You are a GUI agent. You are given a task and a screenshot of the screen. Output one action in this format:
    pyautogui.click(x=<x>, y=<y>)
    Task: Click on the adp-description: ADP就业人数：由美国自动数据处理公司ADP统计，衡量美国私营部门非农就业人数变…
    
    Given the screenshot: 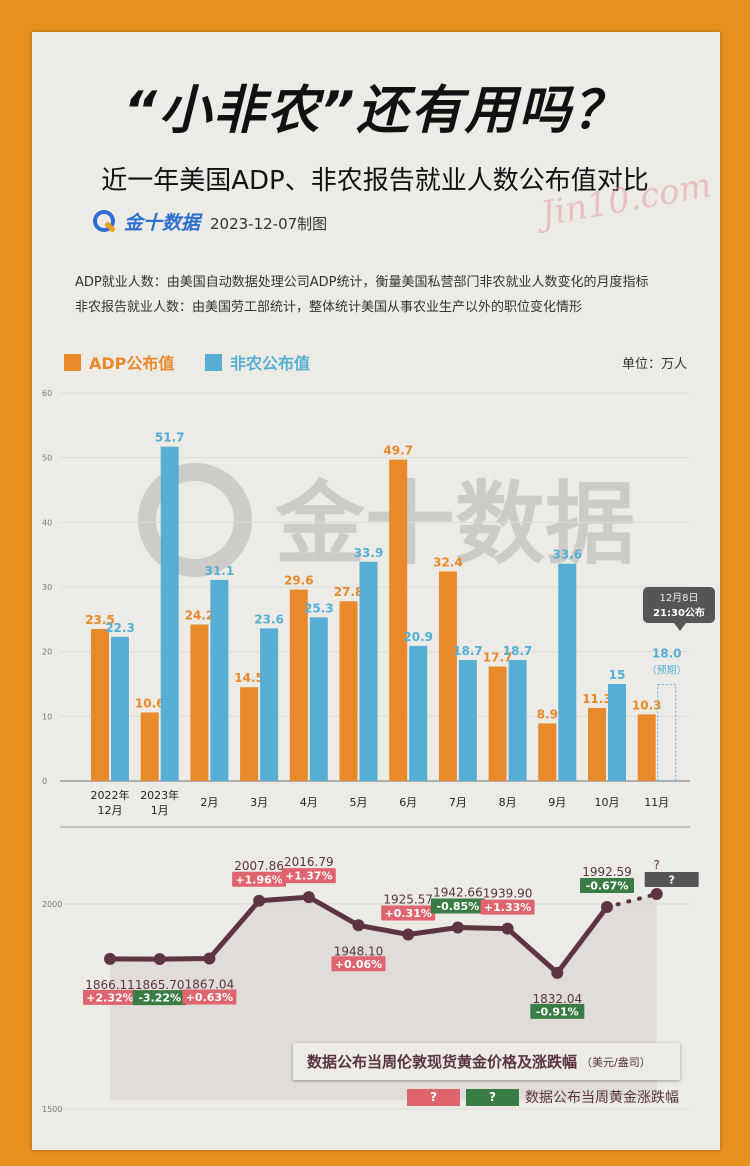 What is the action you would take?
    pyautogui.click(x=362, y=282)
    